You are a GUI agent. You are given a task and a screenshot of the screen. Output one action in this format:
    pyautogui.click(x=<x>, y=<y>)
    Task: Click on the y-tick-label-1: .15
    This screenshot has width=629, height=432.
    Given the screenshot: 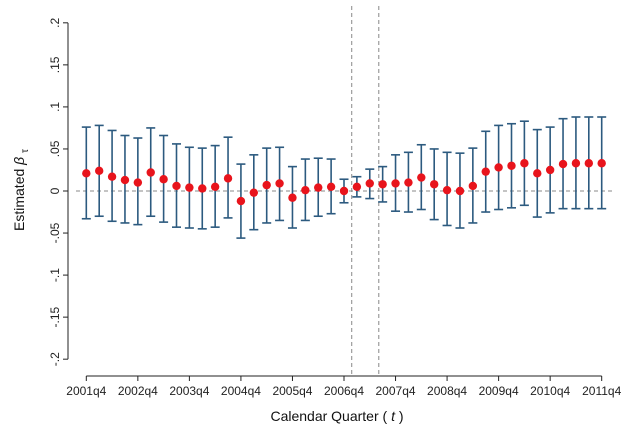 What is the action you would take?
    pyautogui.click(x=55, y=64)
    